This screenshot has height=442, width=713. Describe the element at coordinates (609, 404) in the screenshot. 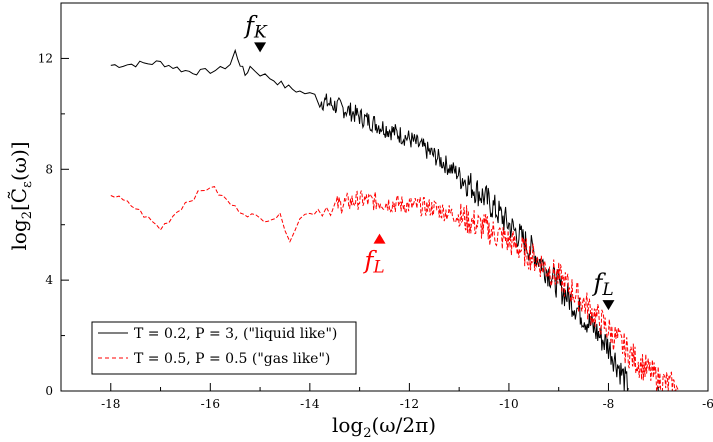

I see `x-tick-label: -8` at that location.